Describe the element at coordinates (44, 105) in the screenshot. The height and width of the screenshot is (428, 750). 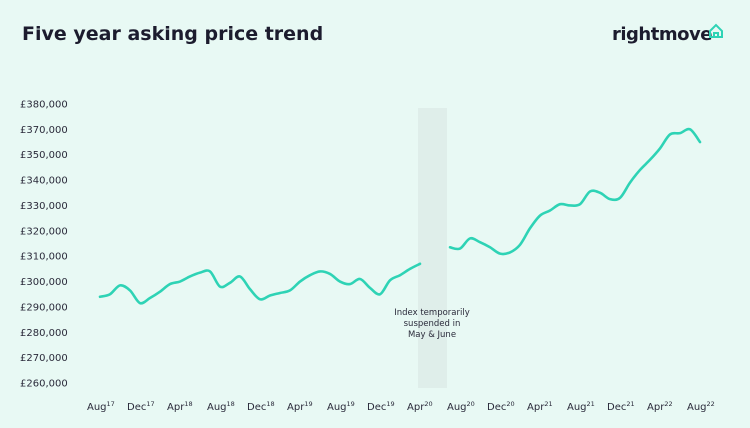
I see `y-tick-label: £380,000` at that location.